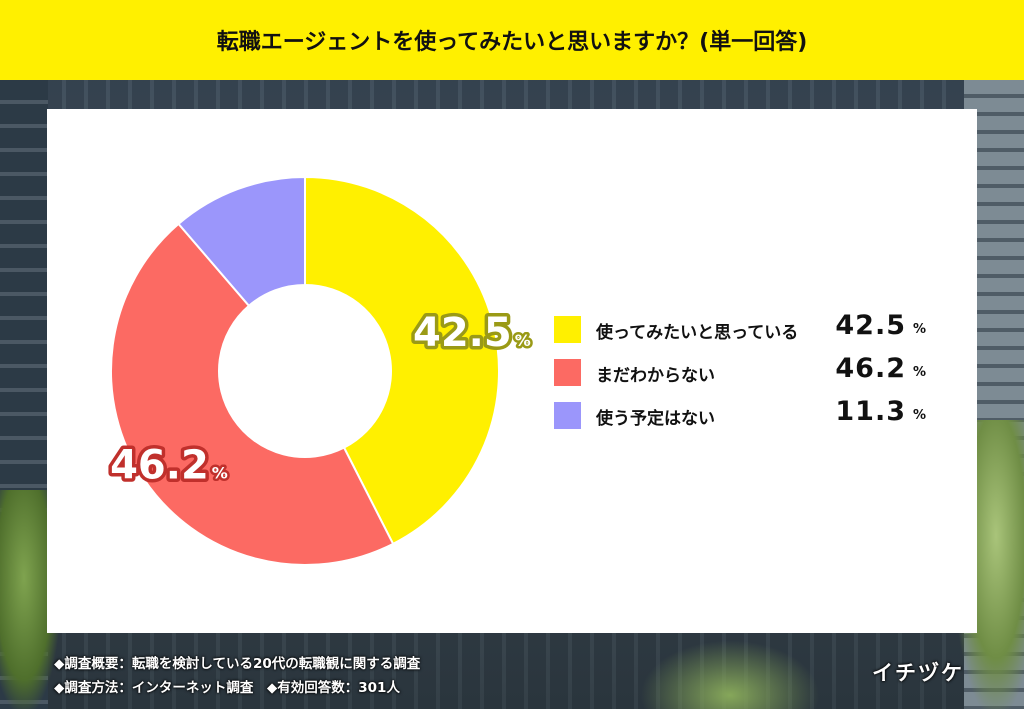  What do you see at coordinates (220, 473) in the screenshot?
I see `slice-label-undecided-unit: %` at bounding box center [220, 473].